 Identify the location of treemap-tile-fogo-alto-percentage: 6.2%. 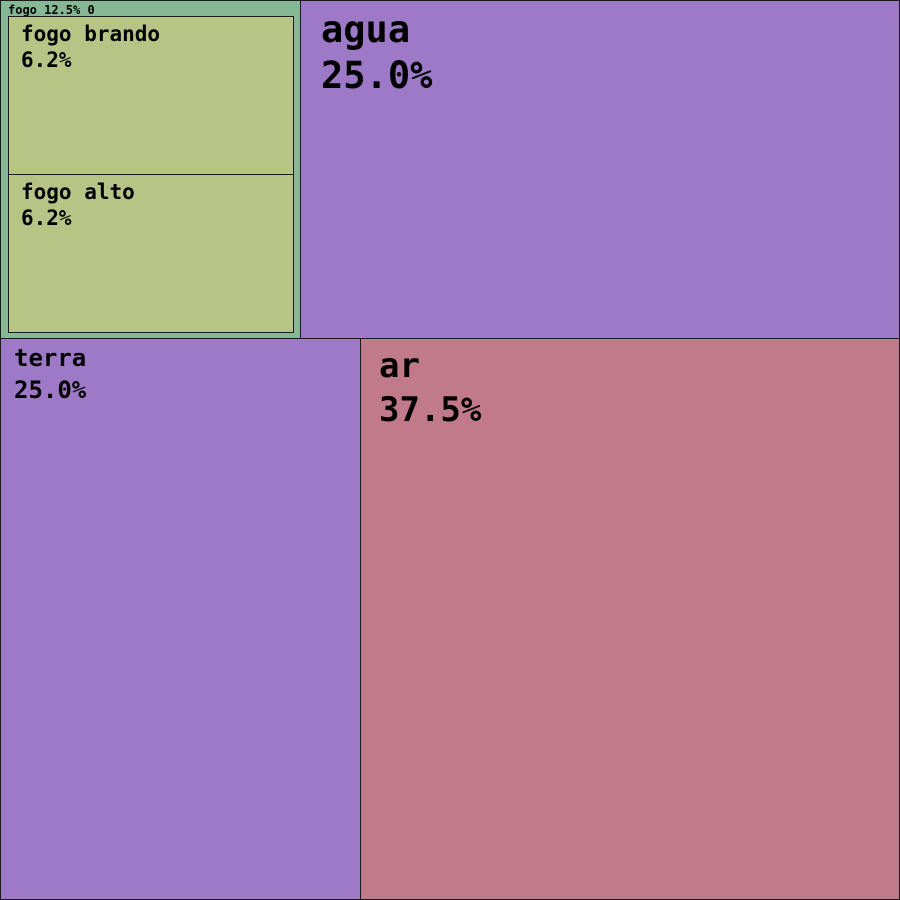
(46, 218).